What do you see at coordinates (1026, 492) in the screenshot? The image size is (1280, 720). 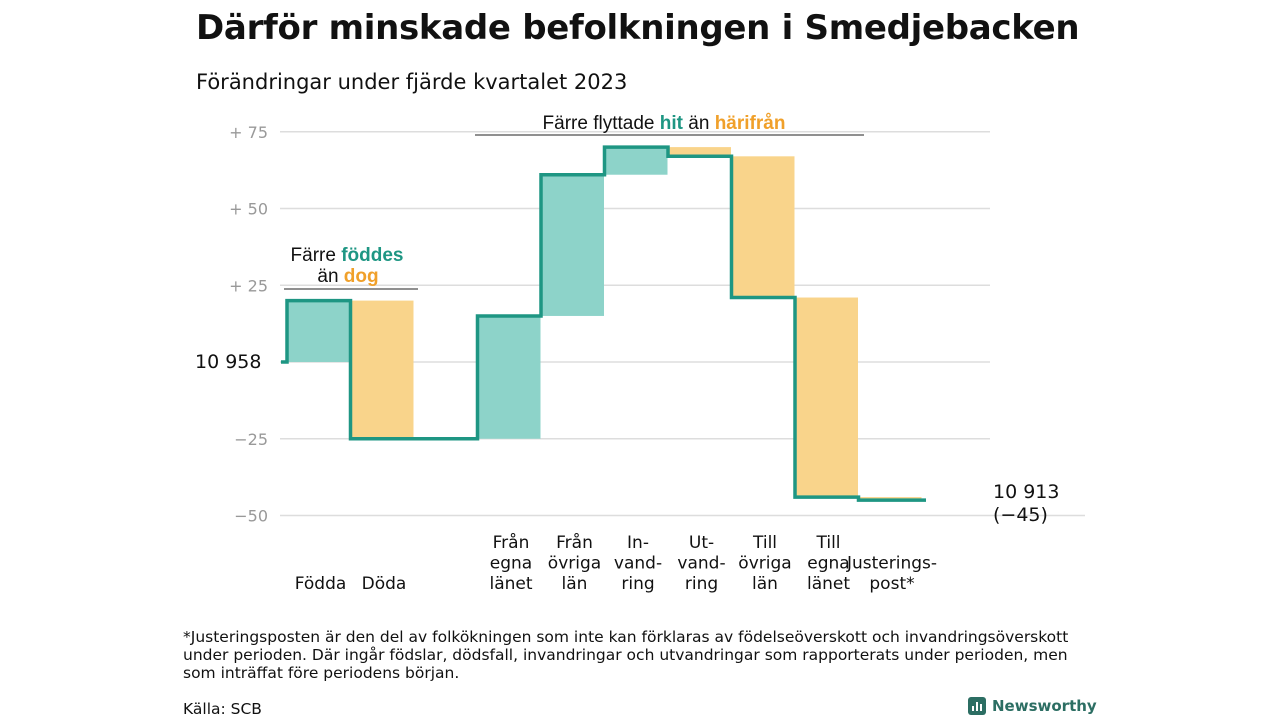 I see `end-value-label: 10 913` at bounding box center [1026, 492].